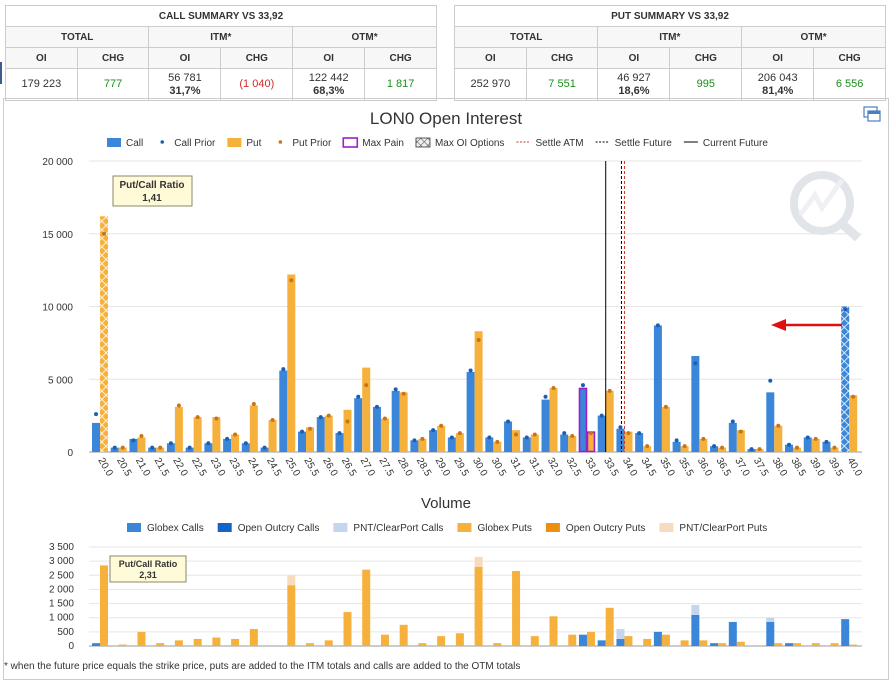 The width and height of the screenshot is (892, 681). Describe the element at coordinates (236, 467) in the screenshot. I see `oi-x-tick-label: 23.5` at that location.